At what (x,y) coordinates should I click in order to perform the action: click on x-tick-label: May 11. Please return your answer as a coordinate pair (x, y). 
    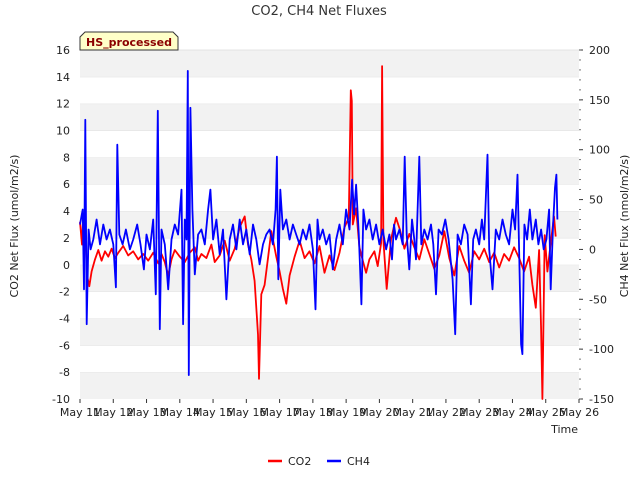
    Looking at the image, I should click on (80, 412).